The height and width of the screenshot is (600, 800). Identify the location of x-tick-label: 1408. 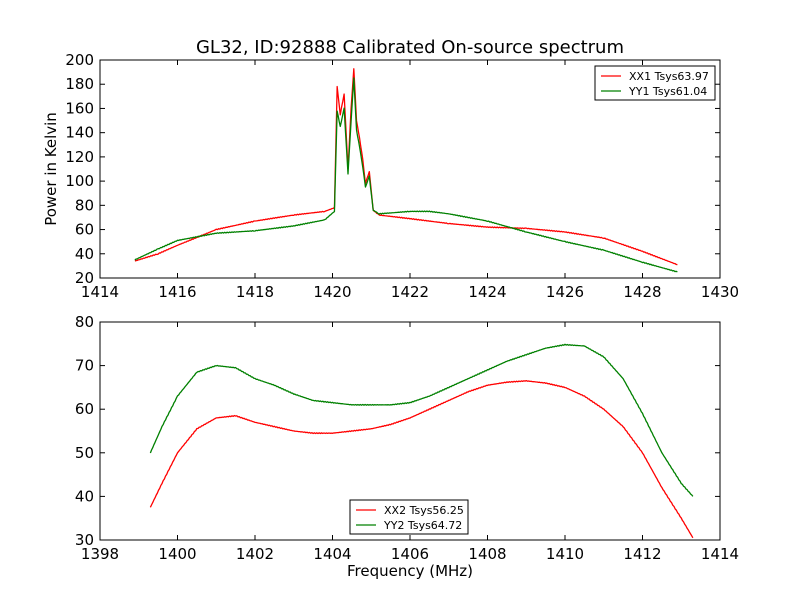
(487, 554).